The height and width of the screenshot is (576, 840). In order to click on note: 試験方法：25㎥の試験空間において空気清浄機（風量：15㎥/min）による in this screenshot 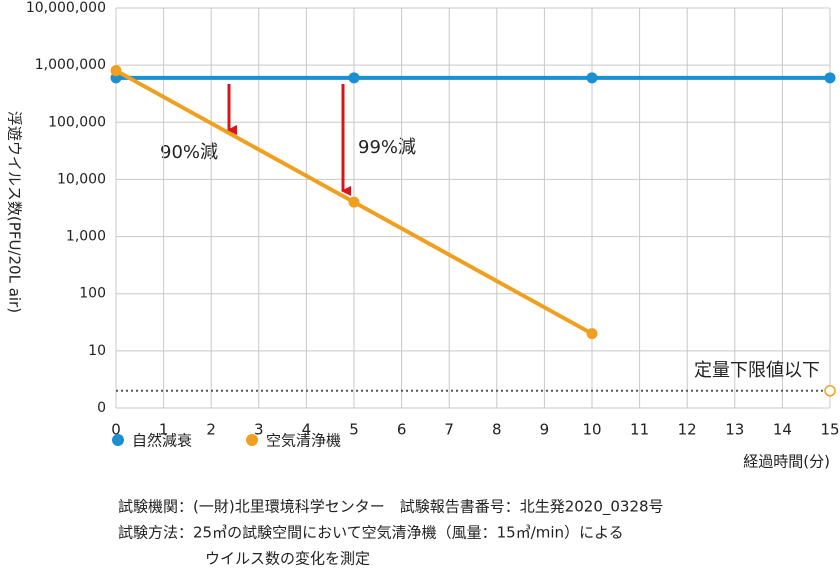, I will do `click(371, 533)`.